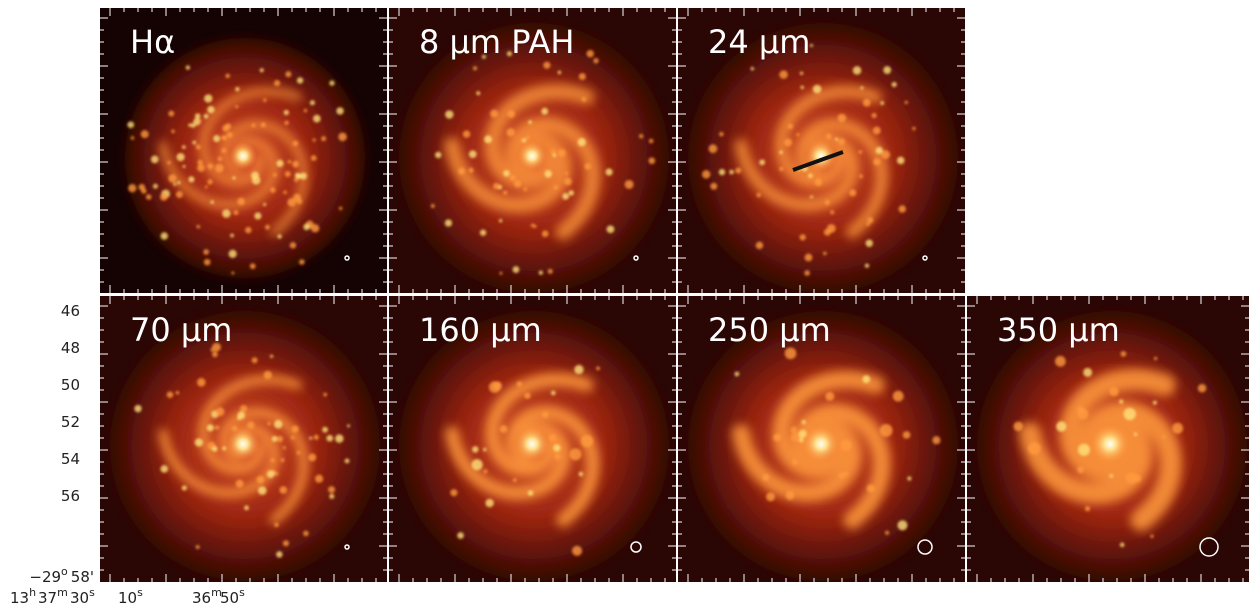 Image resolution: width=1249 pixels, height=610 pixels. What do you see at coordinates (821, 150) in the screenshot?
I see `panel: 24 μm` at bounding box center [821, 150].